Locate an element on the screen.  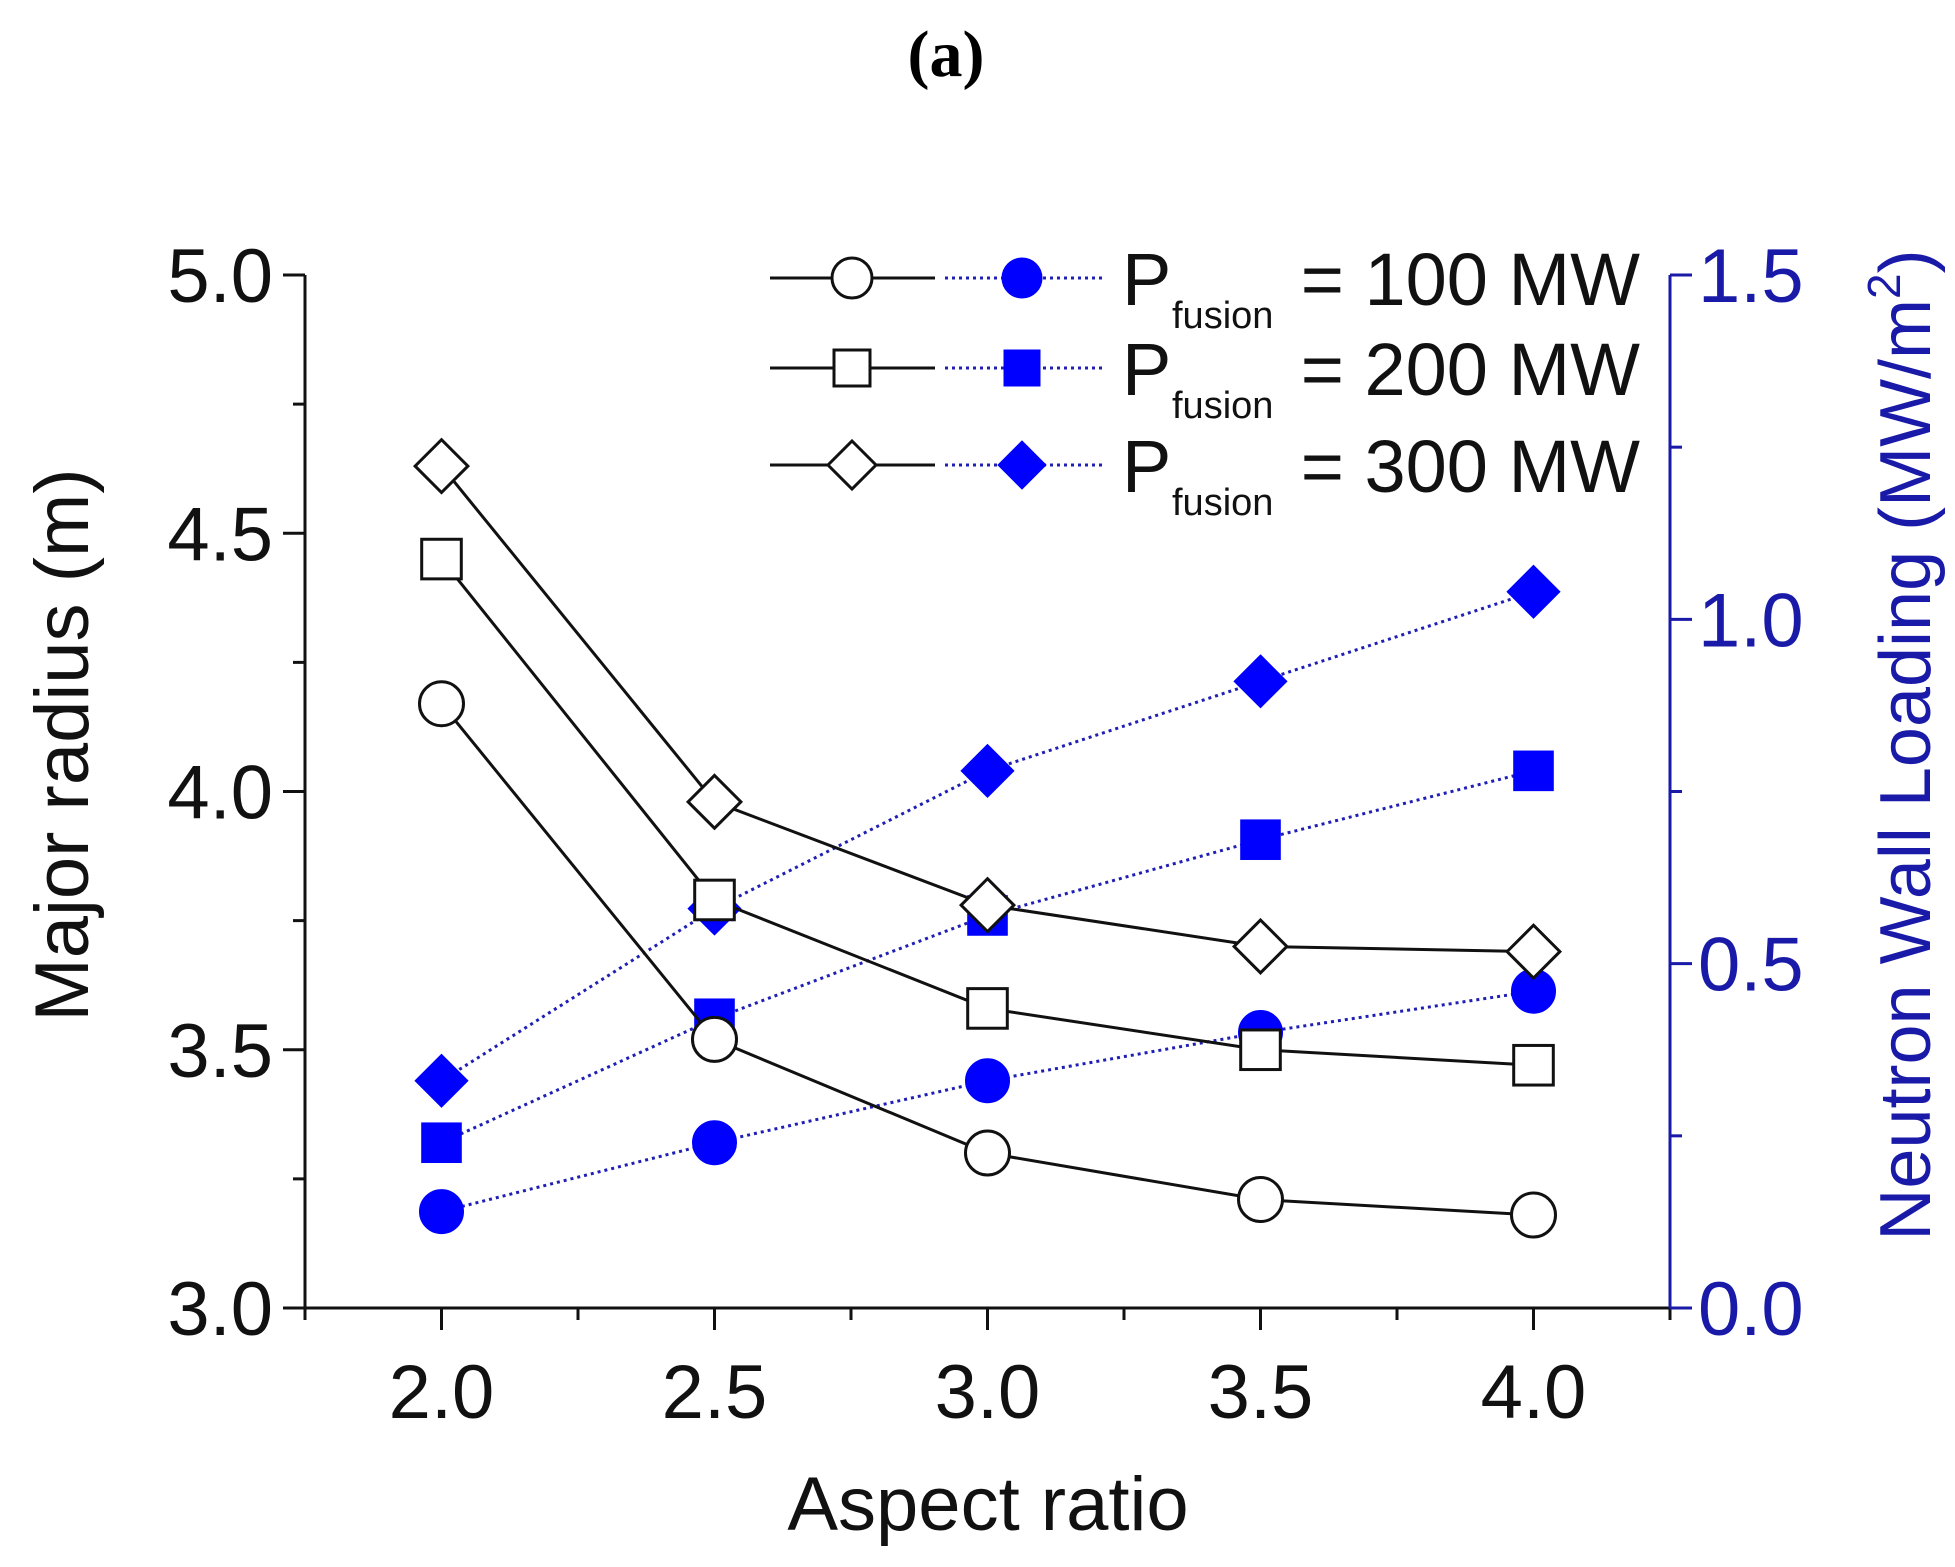
series-line is located at coordinates (987, 957).